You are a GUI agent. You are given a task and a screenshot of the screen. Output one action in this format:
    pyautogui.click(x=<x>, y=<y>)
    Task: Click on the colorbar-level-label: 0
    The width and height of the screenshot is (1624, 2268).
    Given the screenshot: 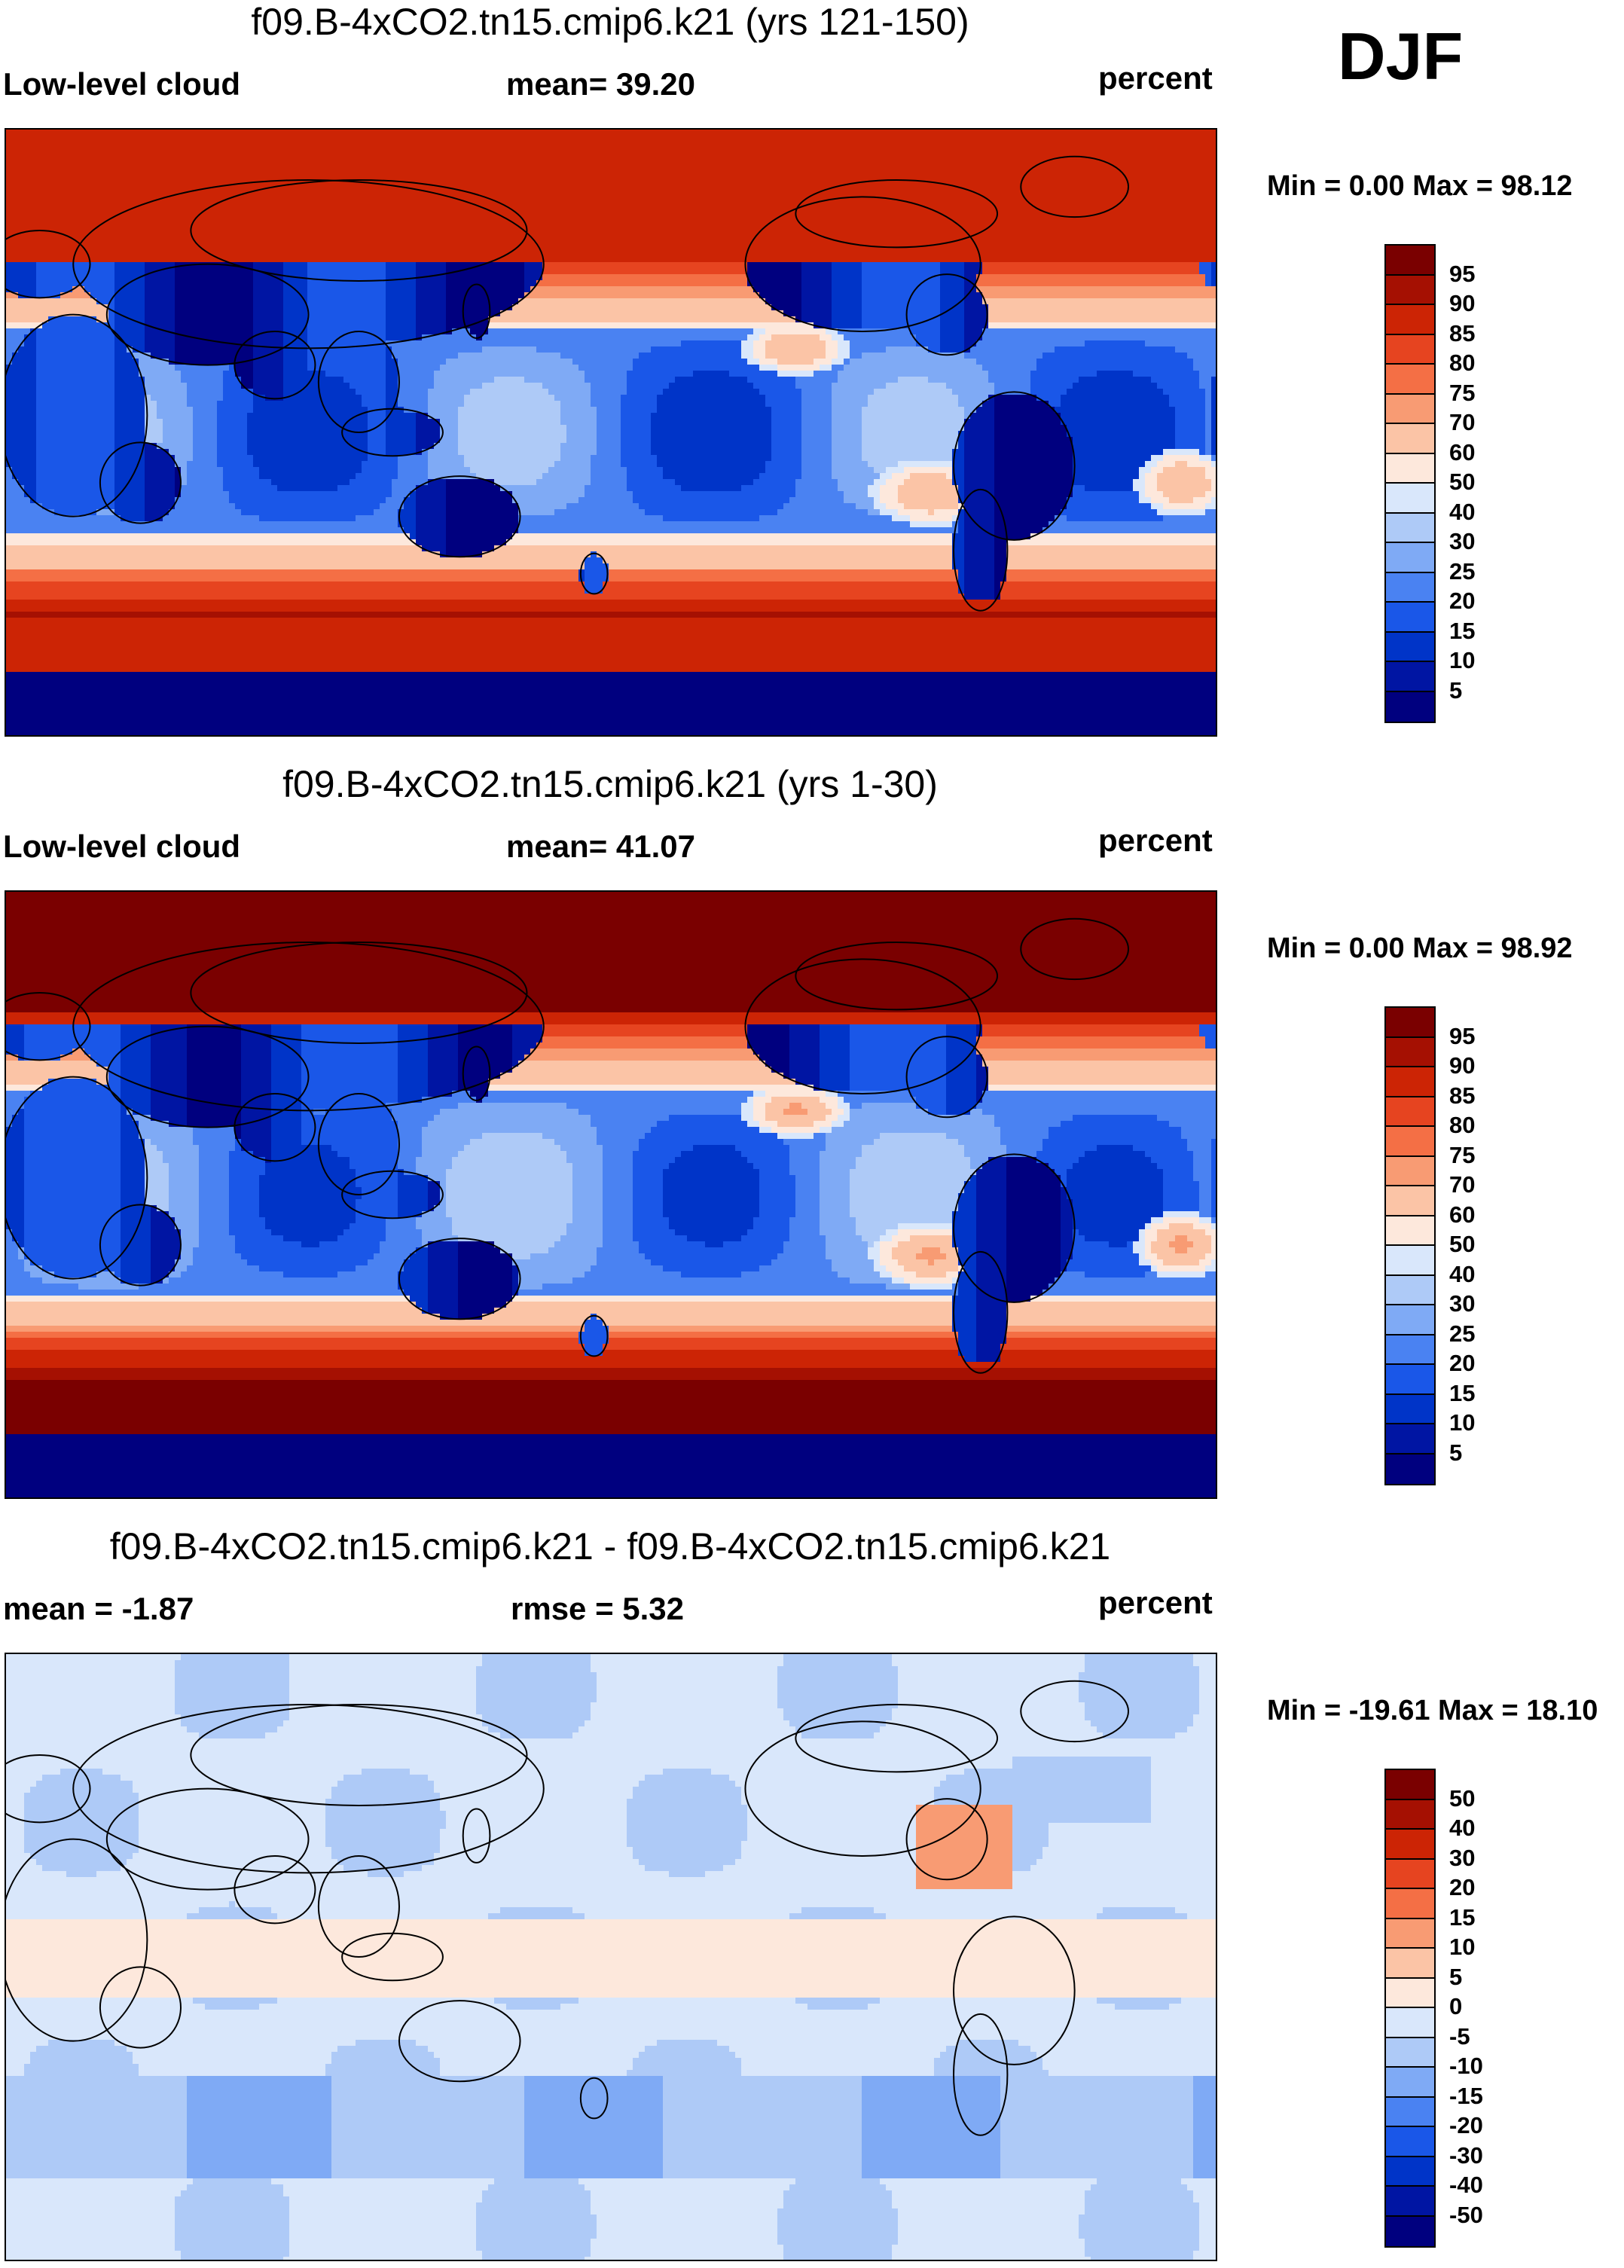 What is the action you would take?
    pyautogui.click(x=1456, y=2006)
    